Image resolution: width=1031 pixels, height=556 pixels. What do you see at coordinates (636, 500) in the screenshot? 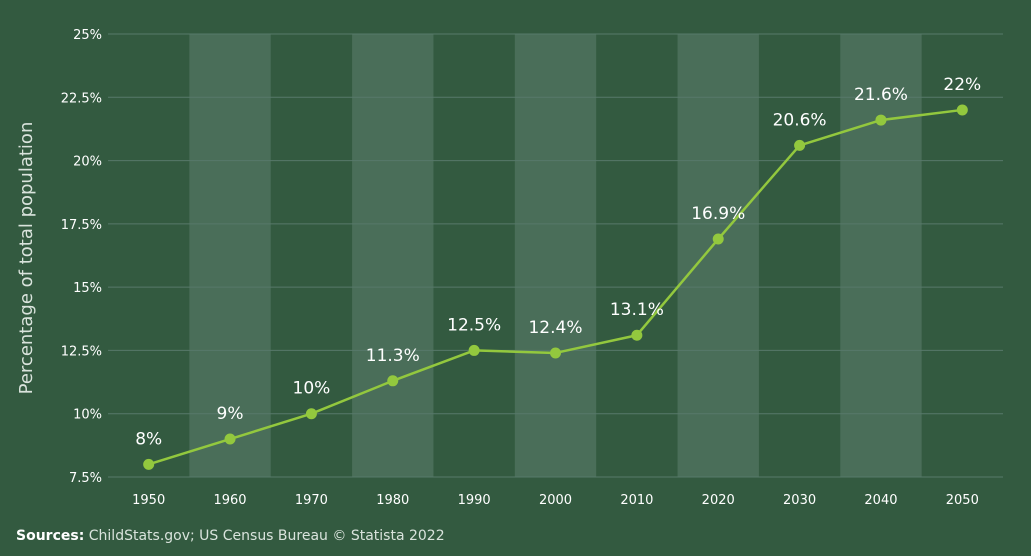
I see `x-tick-label: 2010` at bounding box center [636, 500].